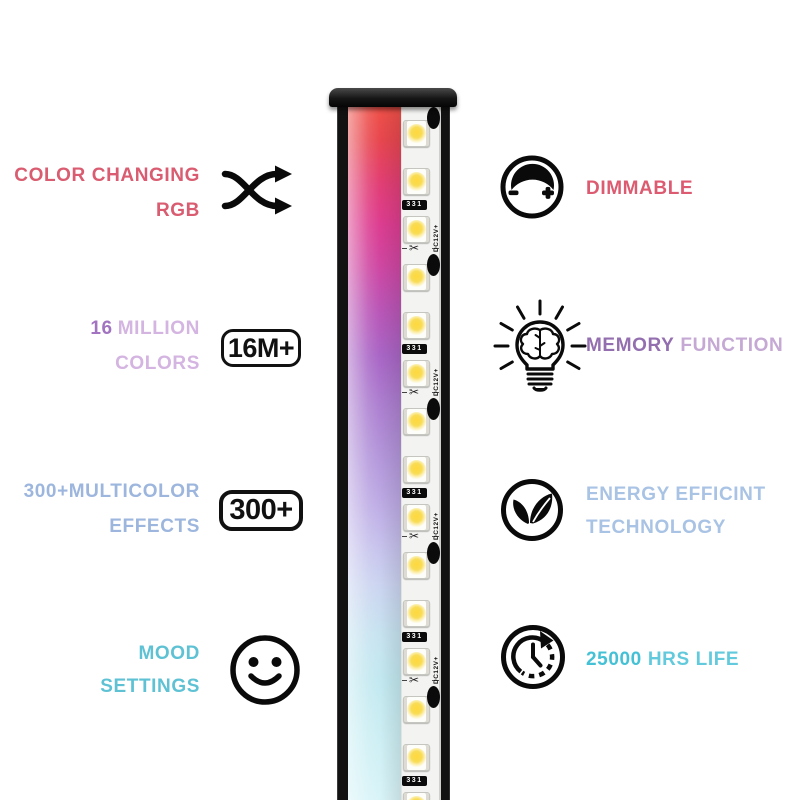  I want to click on feature-line: ENERGY EFFICINT, so click(676, 494).